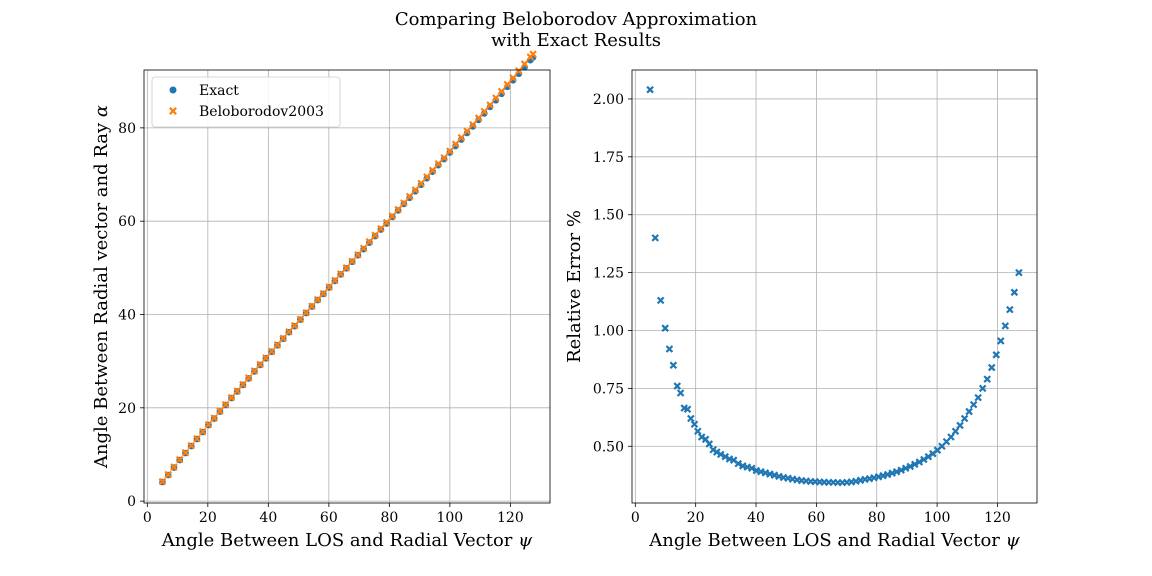 The width and height of the screenshot is (1152, 576). Describe the element at coordinates (173, 111) in the screenshot. I see `legend-marker-x` at that location.